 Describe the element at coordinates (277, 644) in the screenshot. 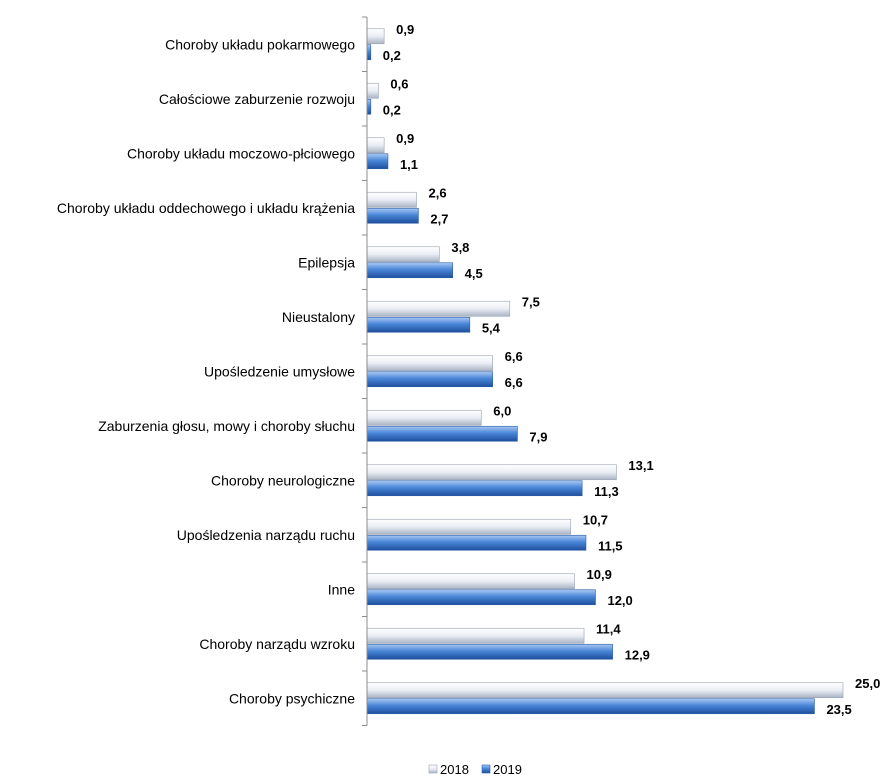

I see `category-label: Choroby narządu wzroku` at that location.